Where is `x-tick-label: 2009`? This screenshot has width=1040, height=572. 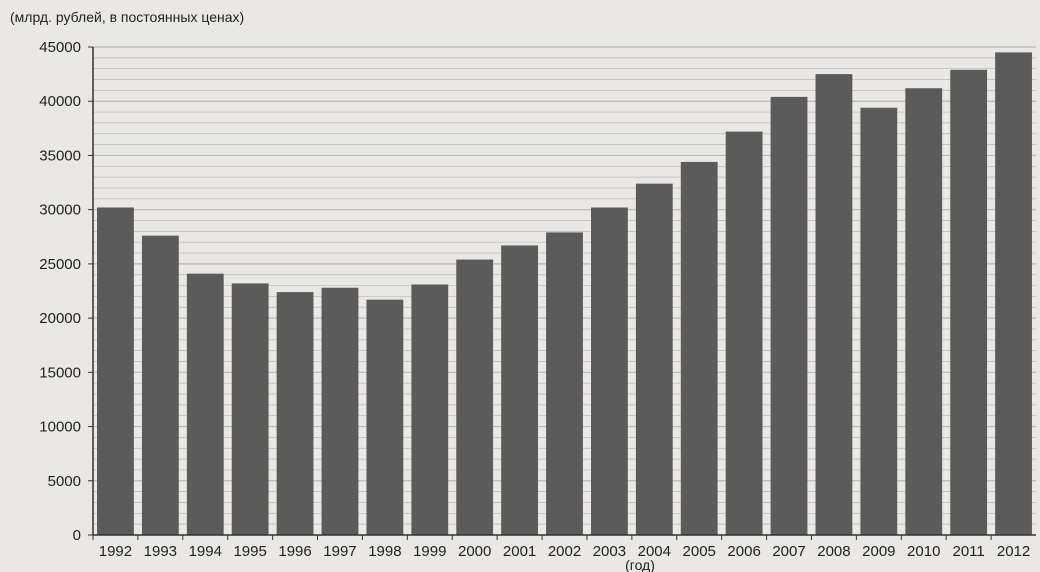 x-tick-label: 2009 is located at coordinates (878, 551).